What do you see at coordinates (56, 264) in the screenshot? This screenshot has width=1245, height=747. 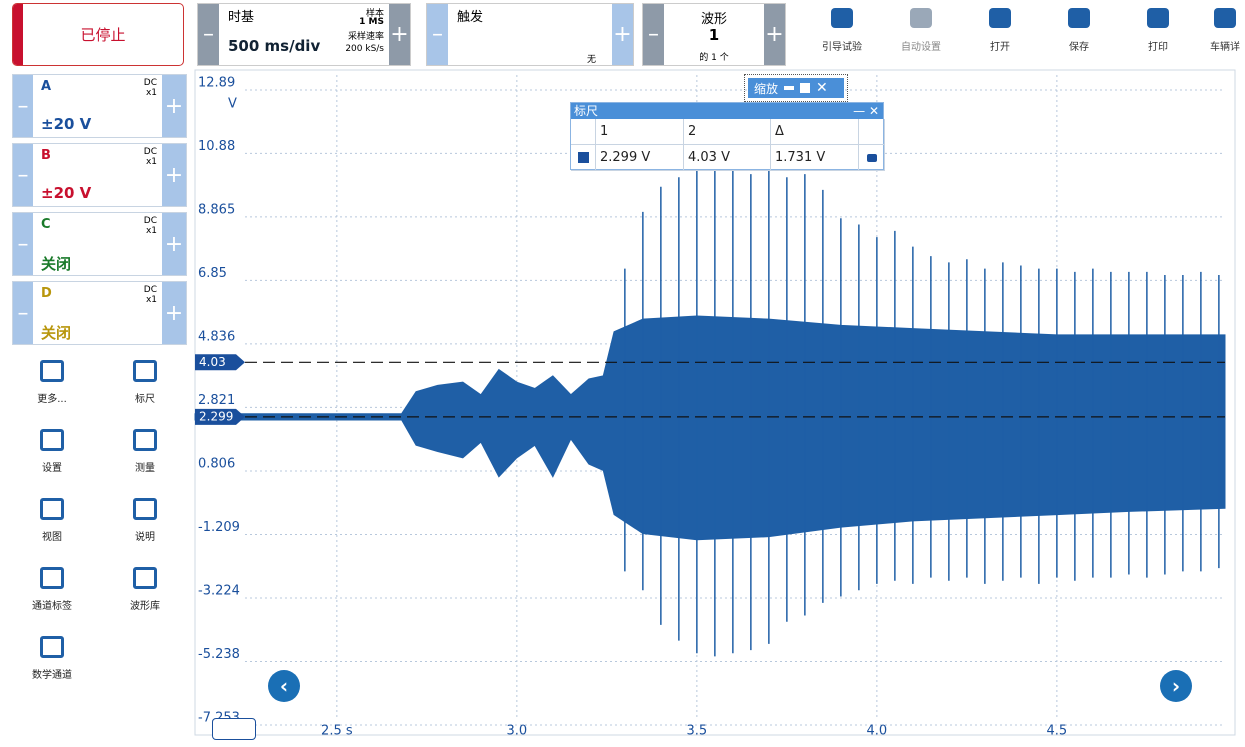 I see `channel-range: 关闭` at bounding box center [56, 264].